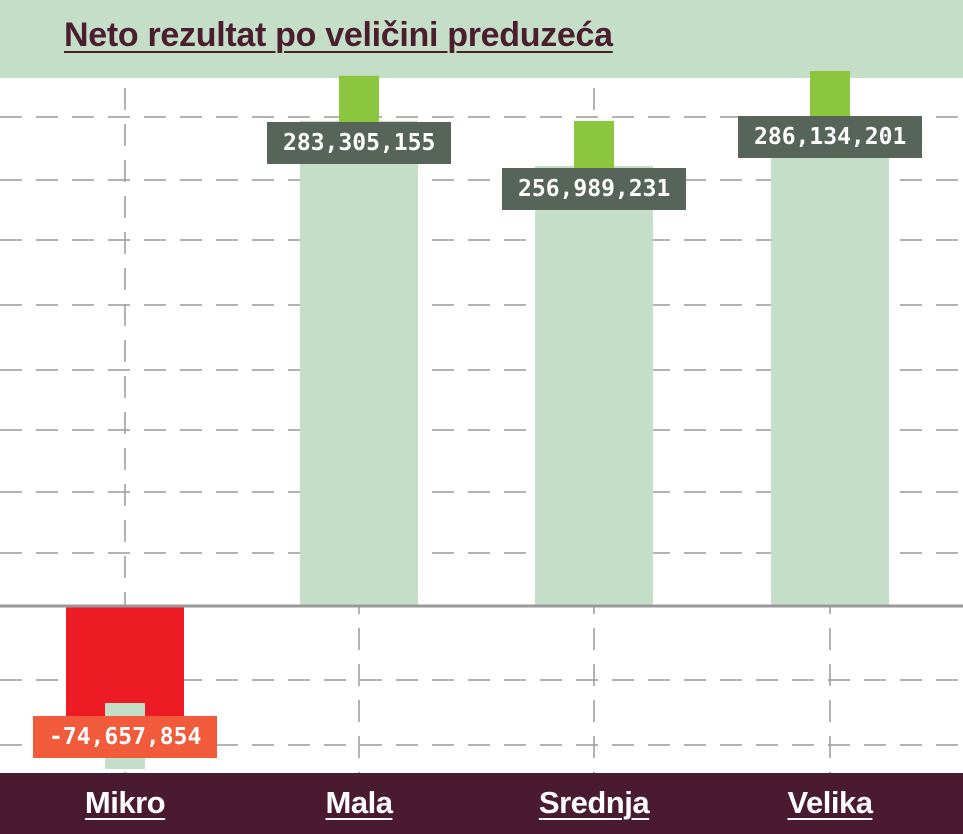 The width and height of the screenshot is (963, 834). I want to click on data-label-mikro: -74,657,854, so click(125, 737).